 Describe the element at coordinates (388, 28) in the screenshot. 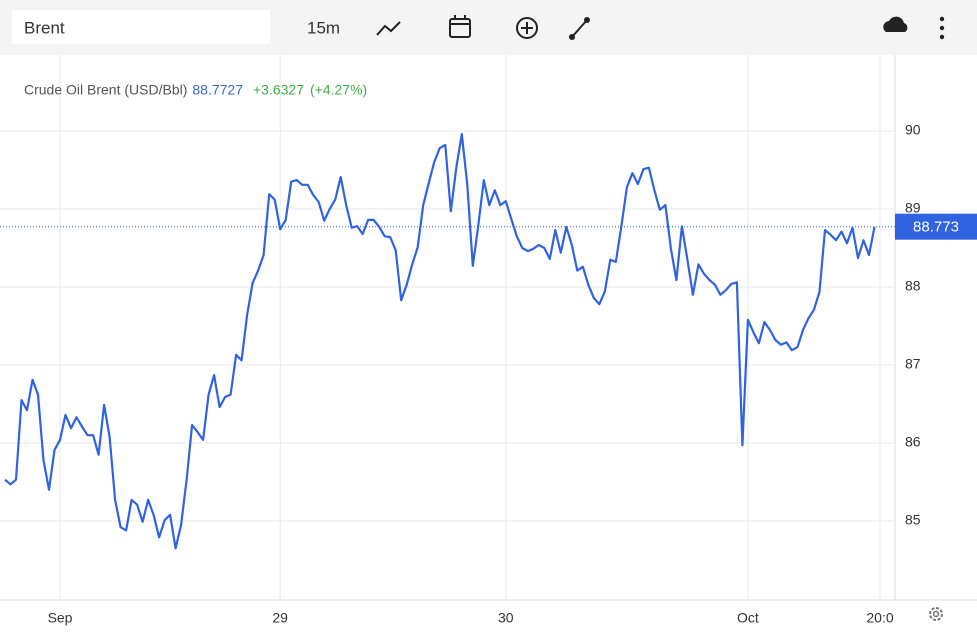

I see `chart-type-icon` at that location.